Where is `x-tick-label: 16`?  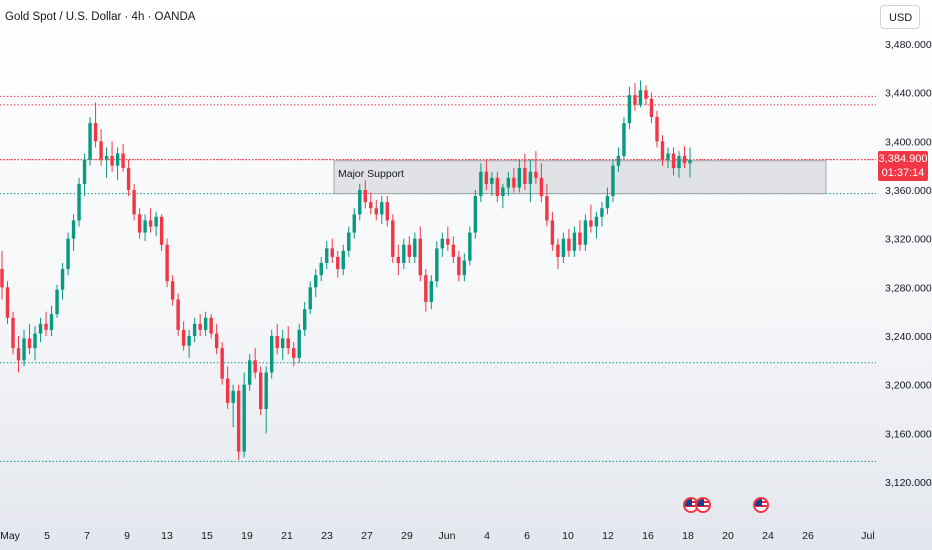
x-tick-label: 16 is located at coordinates (648, 536).